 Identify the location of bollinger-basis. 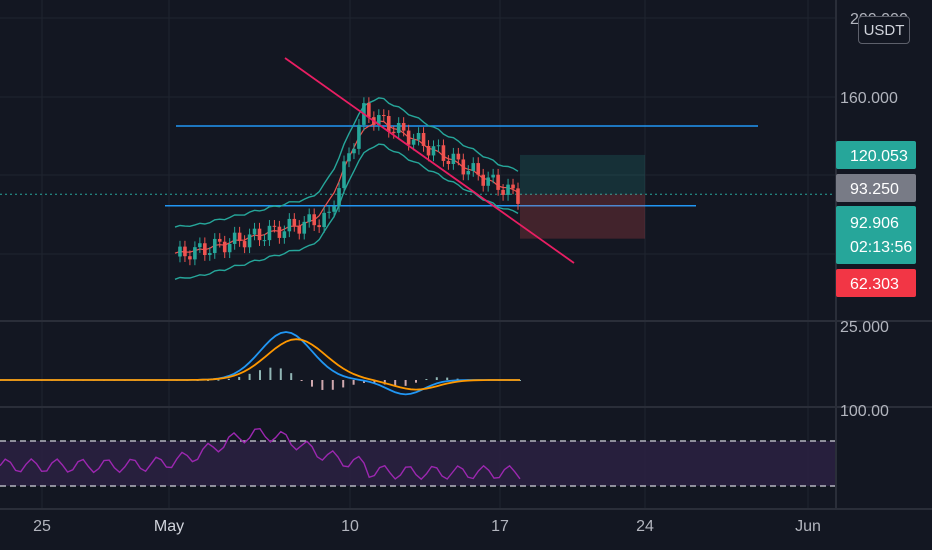
(346, 187).